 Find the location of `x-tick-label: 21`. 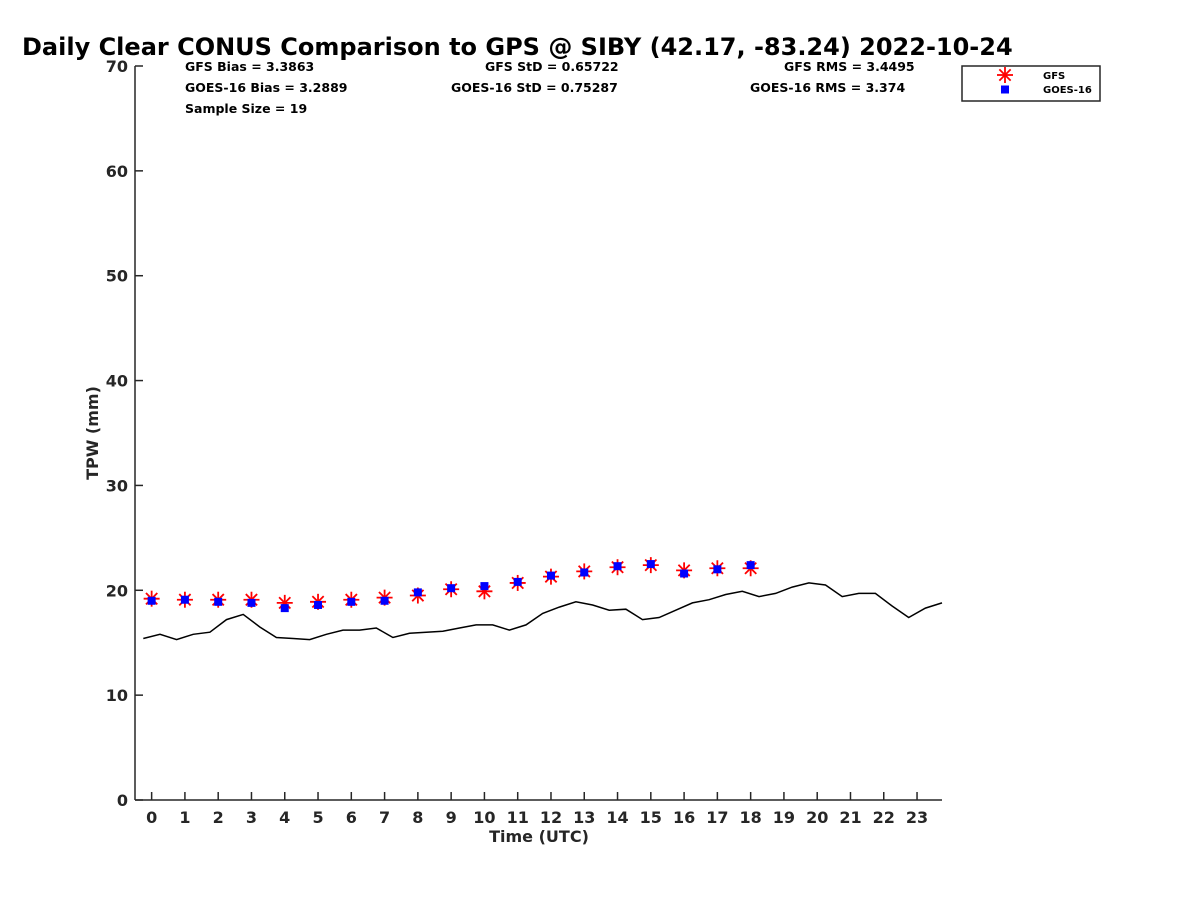

x-tick-label: 21 is located at coordinates (850, 817).